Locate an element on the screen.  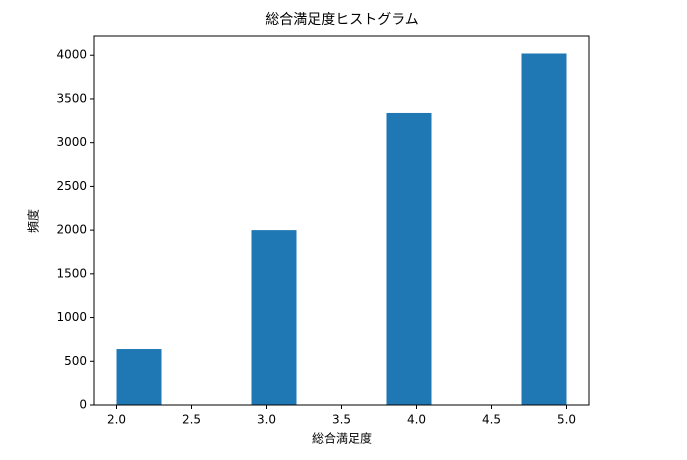
x-tick-label: 4.5 is located at coordinates (491, 420).